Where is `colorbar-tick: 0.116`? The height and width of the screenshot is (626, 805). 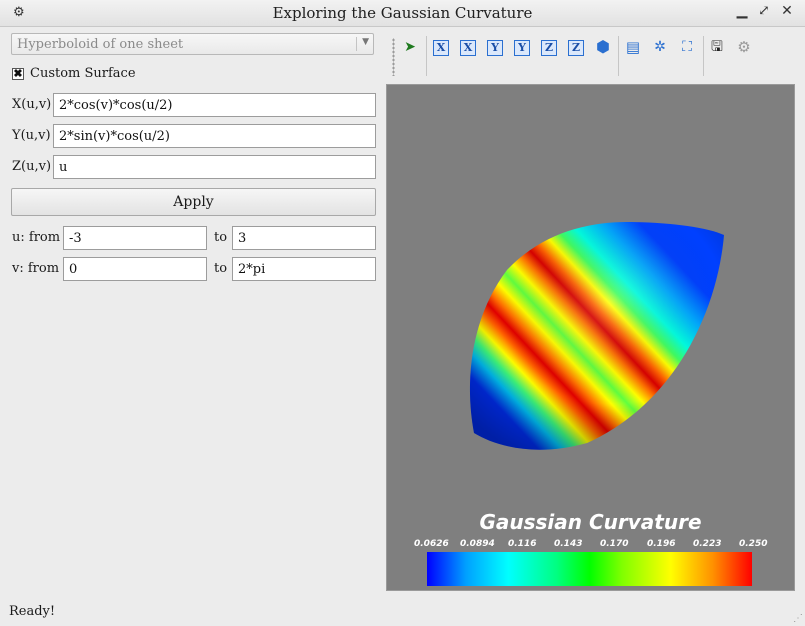 colorbar-tick: 0.116 is located at coordinates (522, 544).